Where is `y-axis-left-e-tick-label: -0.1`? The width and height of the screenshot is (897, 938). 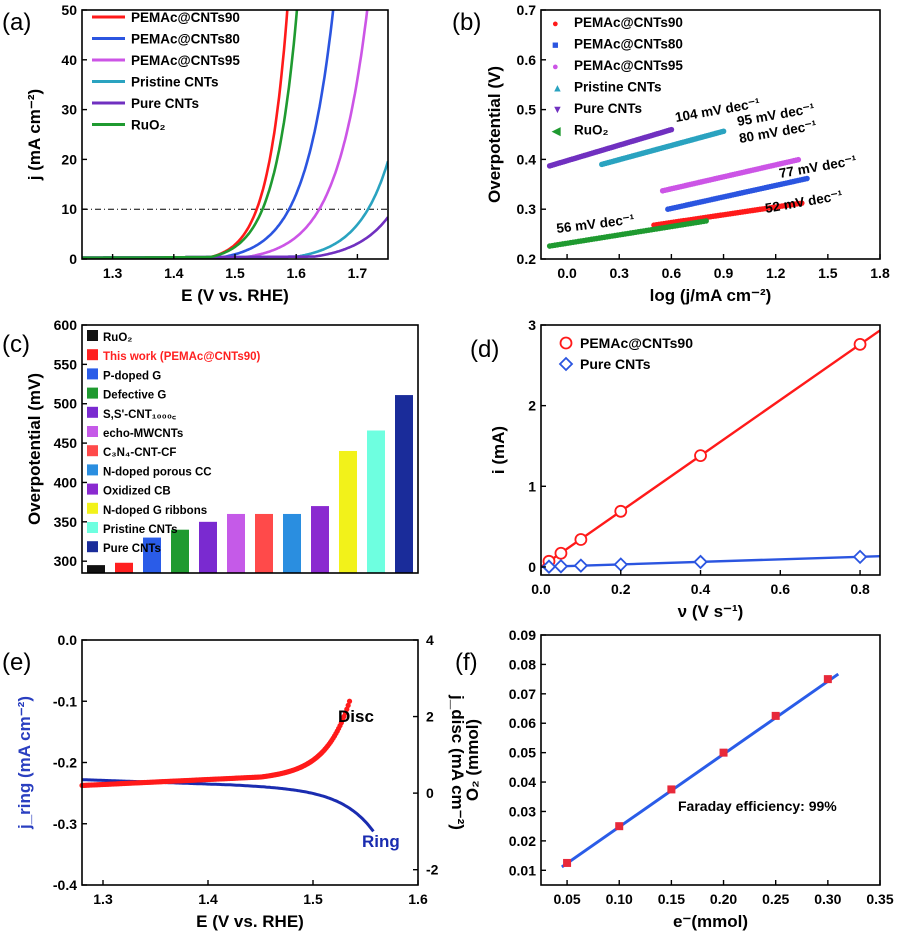 y-axis-left-e-tick-label: -0.1 is located at coordinates (65, 701).